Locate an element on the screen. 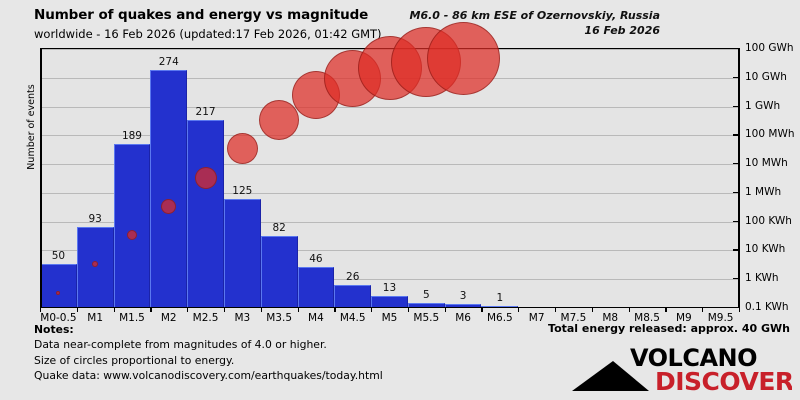 Image resolution: width=800 pixels, height=400 pixels. x-tick-label: M9.5 is located at coordinates (720, 318).